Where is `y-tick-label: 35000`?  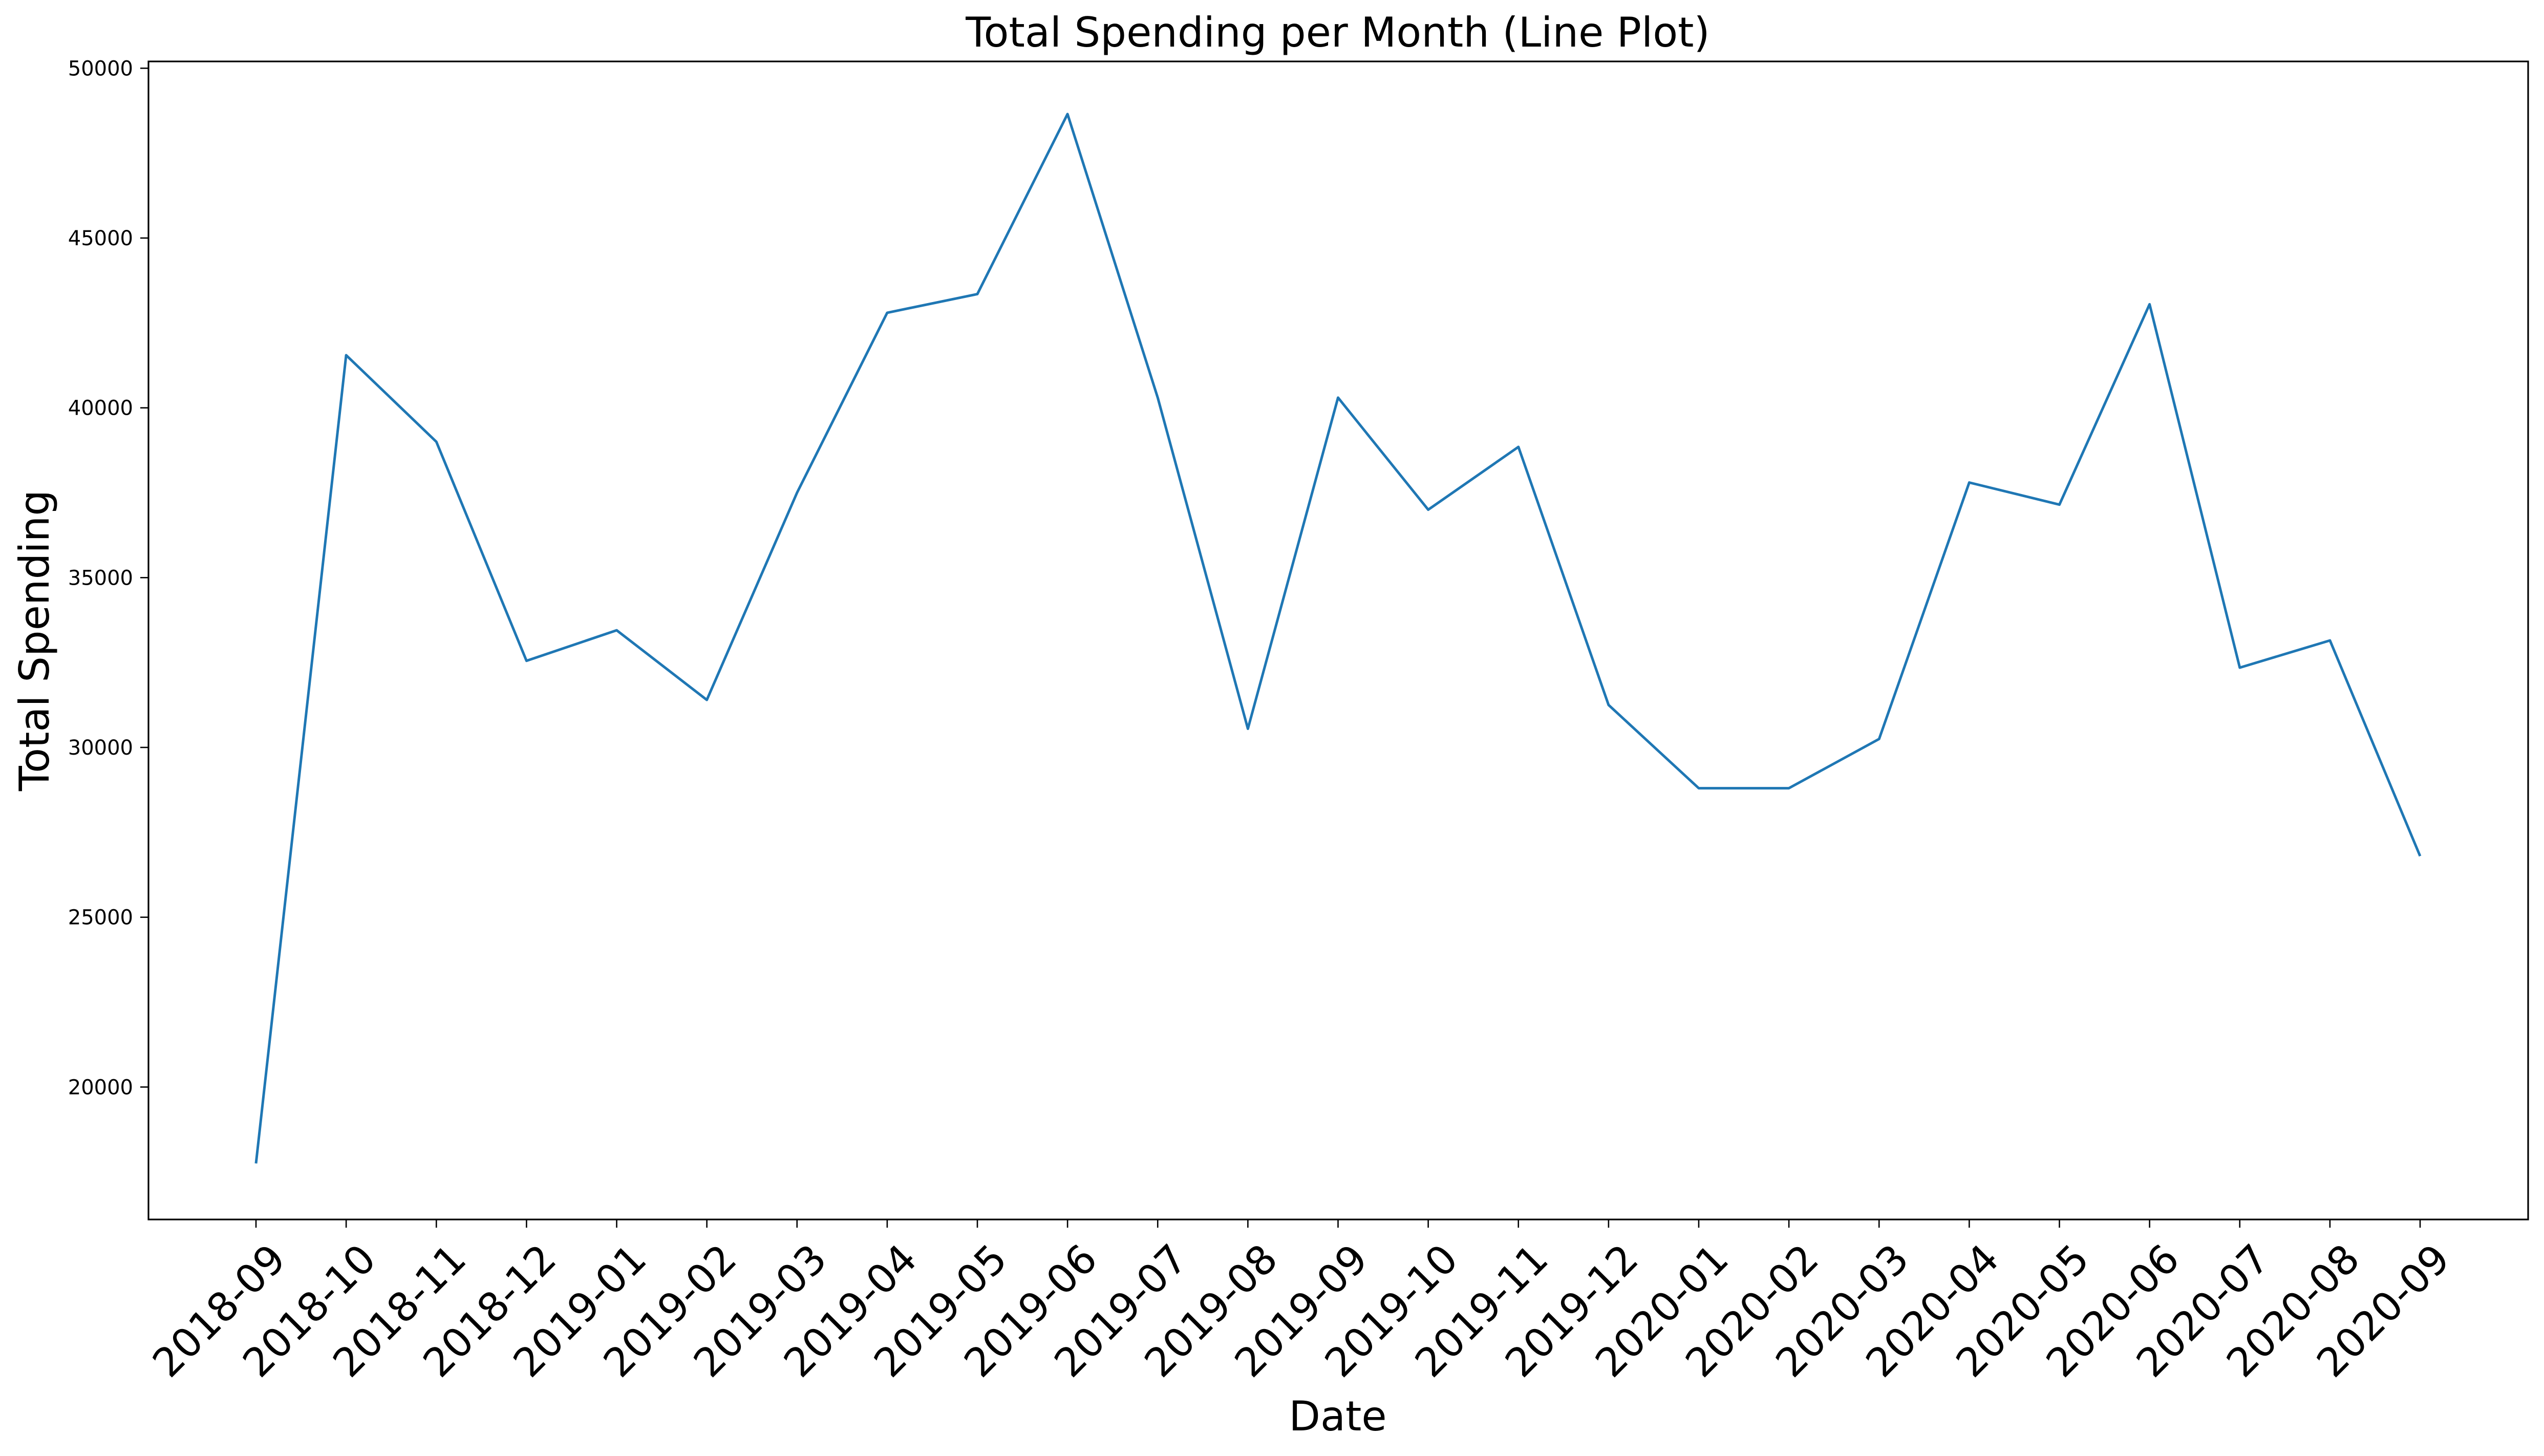
y-tick-label: 35000 is located at coordinates (100, 578).